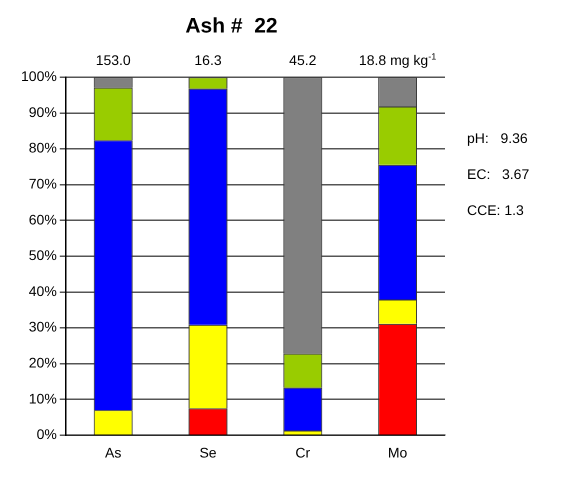 The image size is (571, 490). What do you see at coordinates (303, 60) in the screenshot?
I see `text: 45.2` at bounding box center [303, 60].